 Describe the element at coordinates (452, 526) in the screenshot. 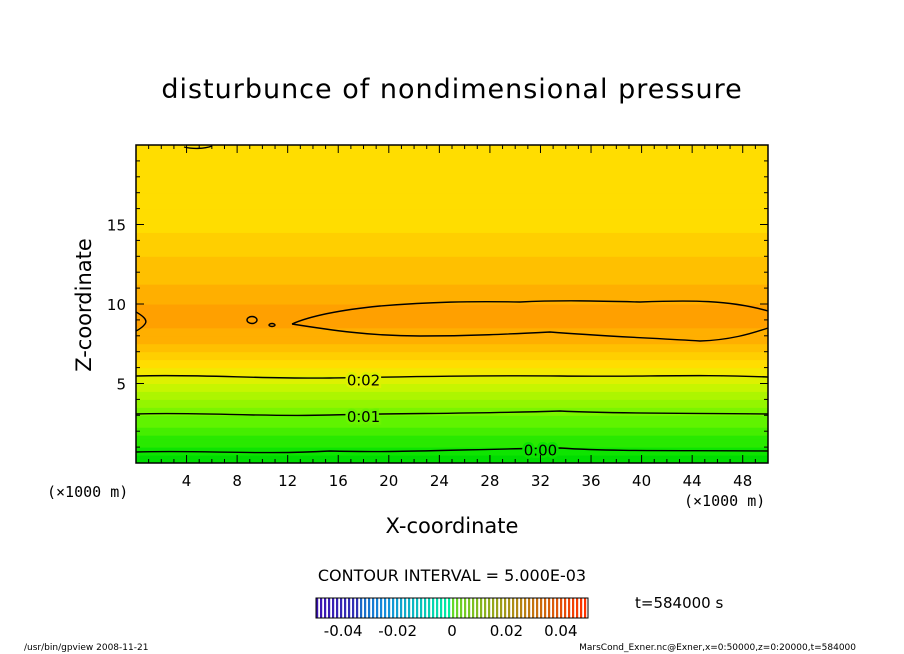

I see `x-axis-label: X-coordinate` at that location.